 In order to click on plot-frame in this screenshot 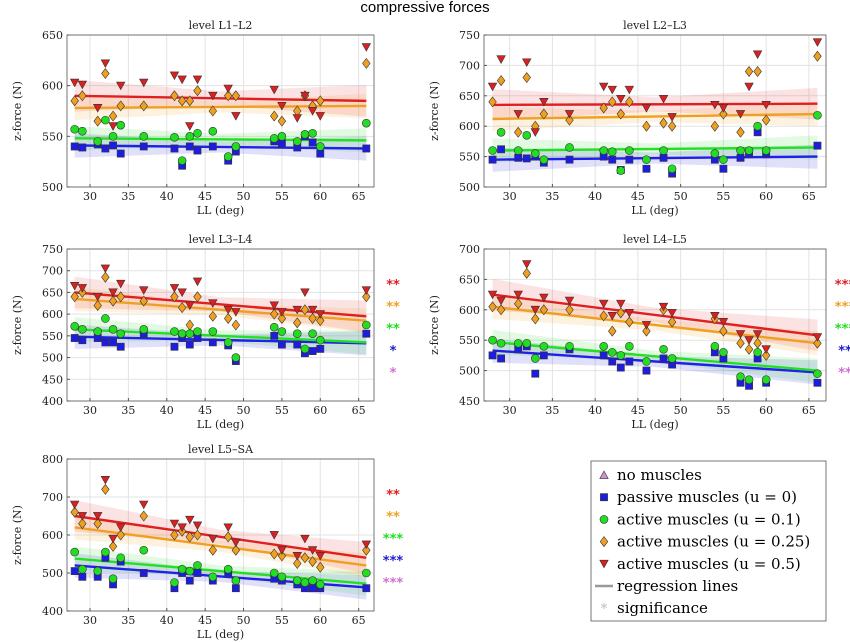, I will do `click(220, 111)`.